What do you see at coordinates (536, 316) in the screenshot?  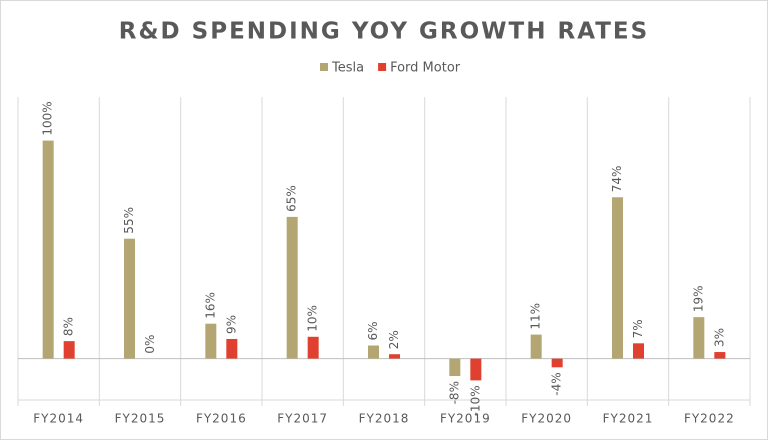 I see `value-label: 11%` at bounding box center [536, 316].